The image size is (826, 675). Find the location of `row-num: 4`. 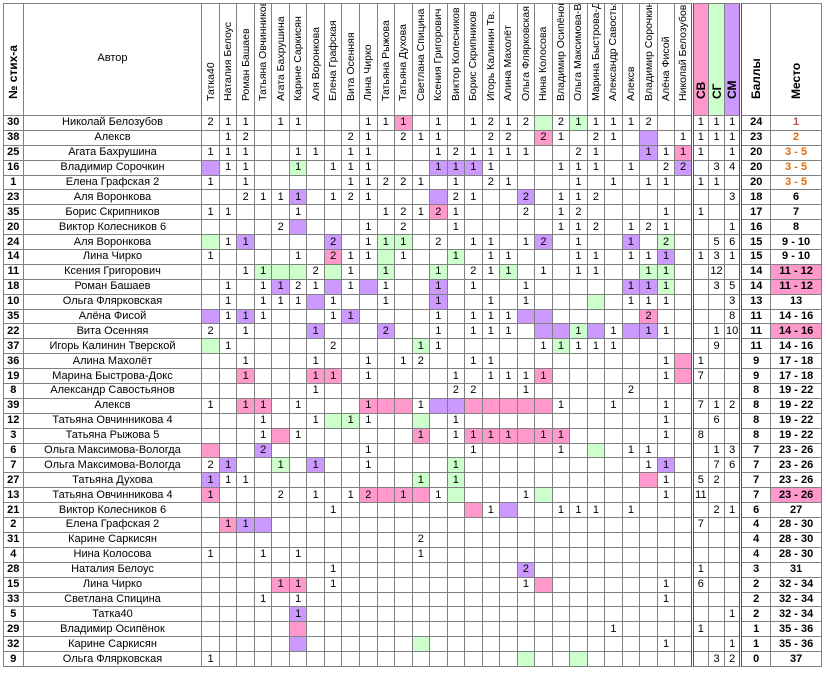

row-num: 4 is located at coordinates (13, 554).